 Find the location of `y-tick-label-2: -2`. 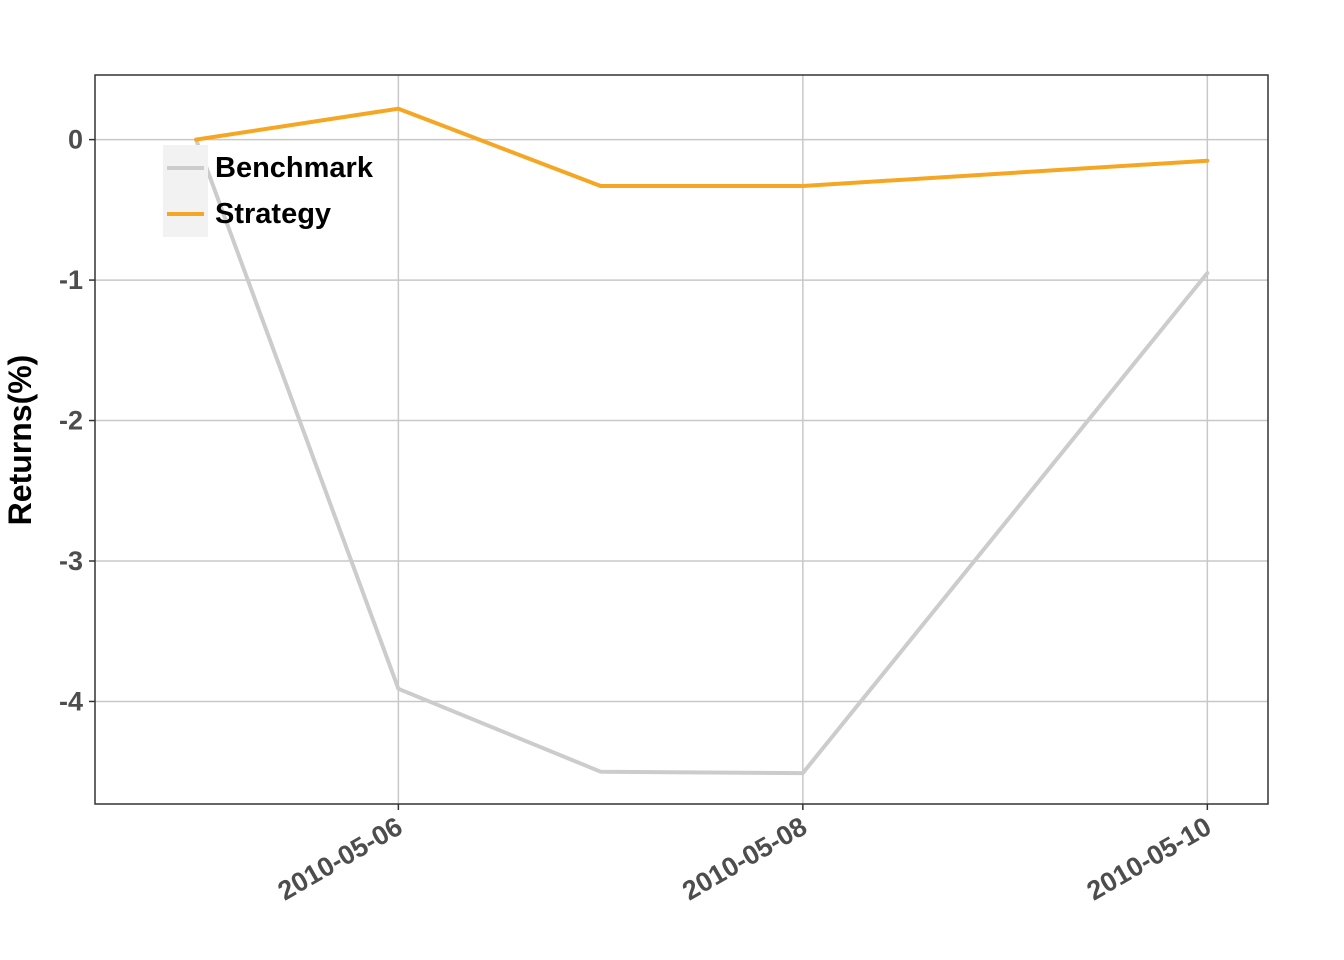

y-tick-label-2: -2 is located at coordinates (71, 421).